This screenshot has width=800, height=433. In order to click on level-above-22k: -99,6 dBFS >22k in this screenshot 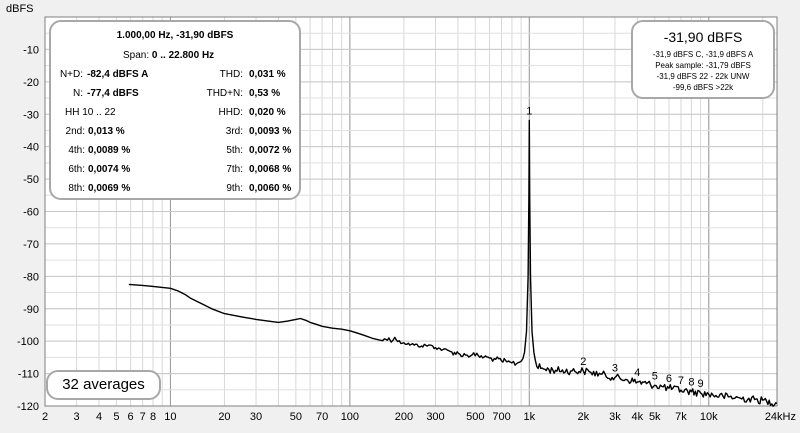, I will do `click(703, 87)`.